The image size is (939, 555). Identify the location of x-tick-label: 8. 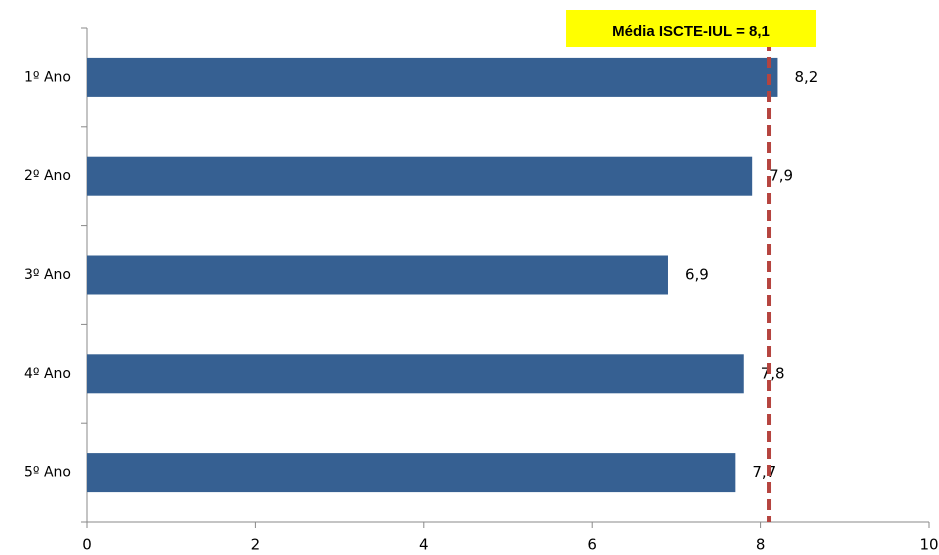
(761, 545).